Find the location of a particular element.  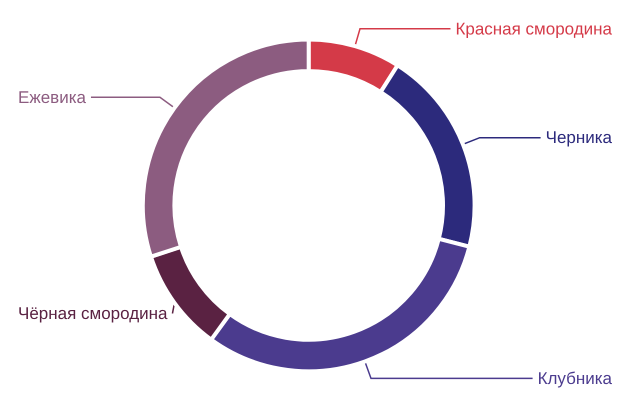

slice-label: Черника is located at coordinates (579, 138).